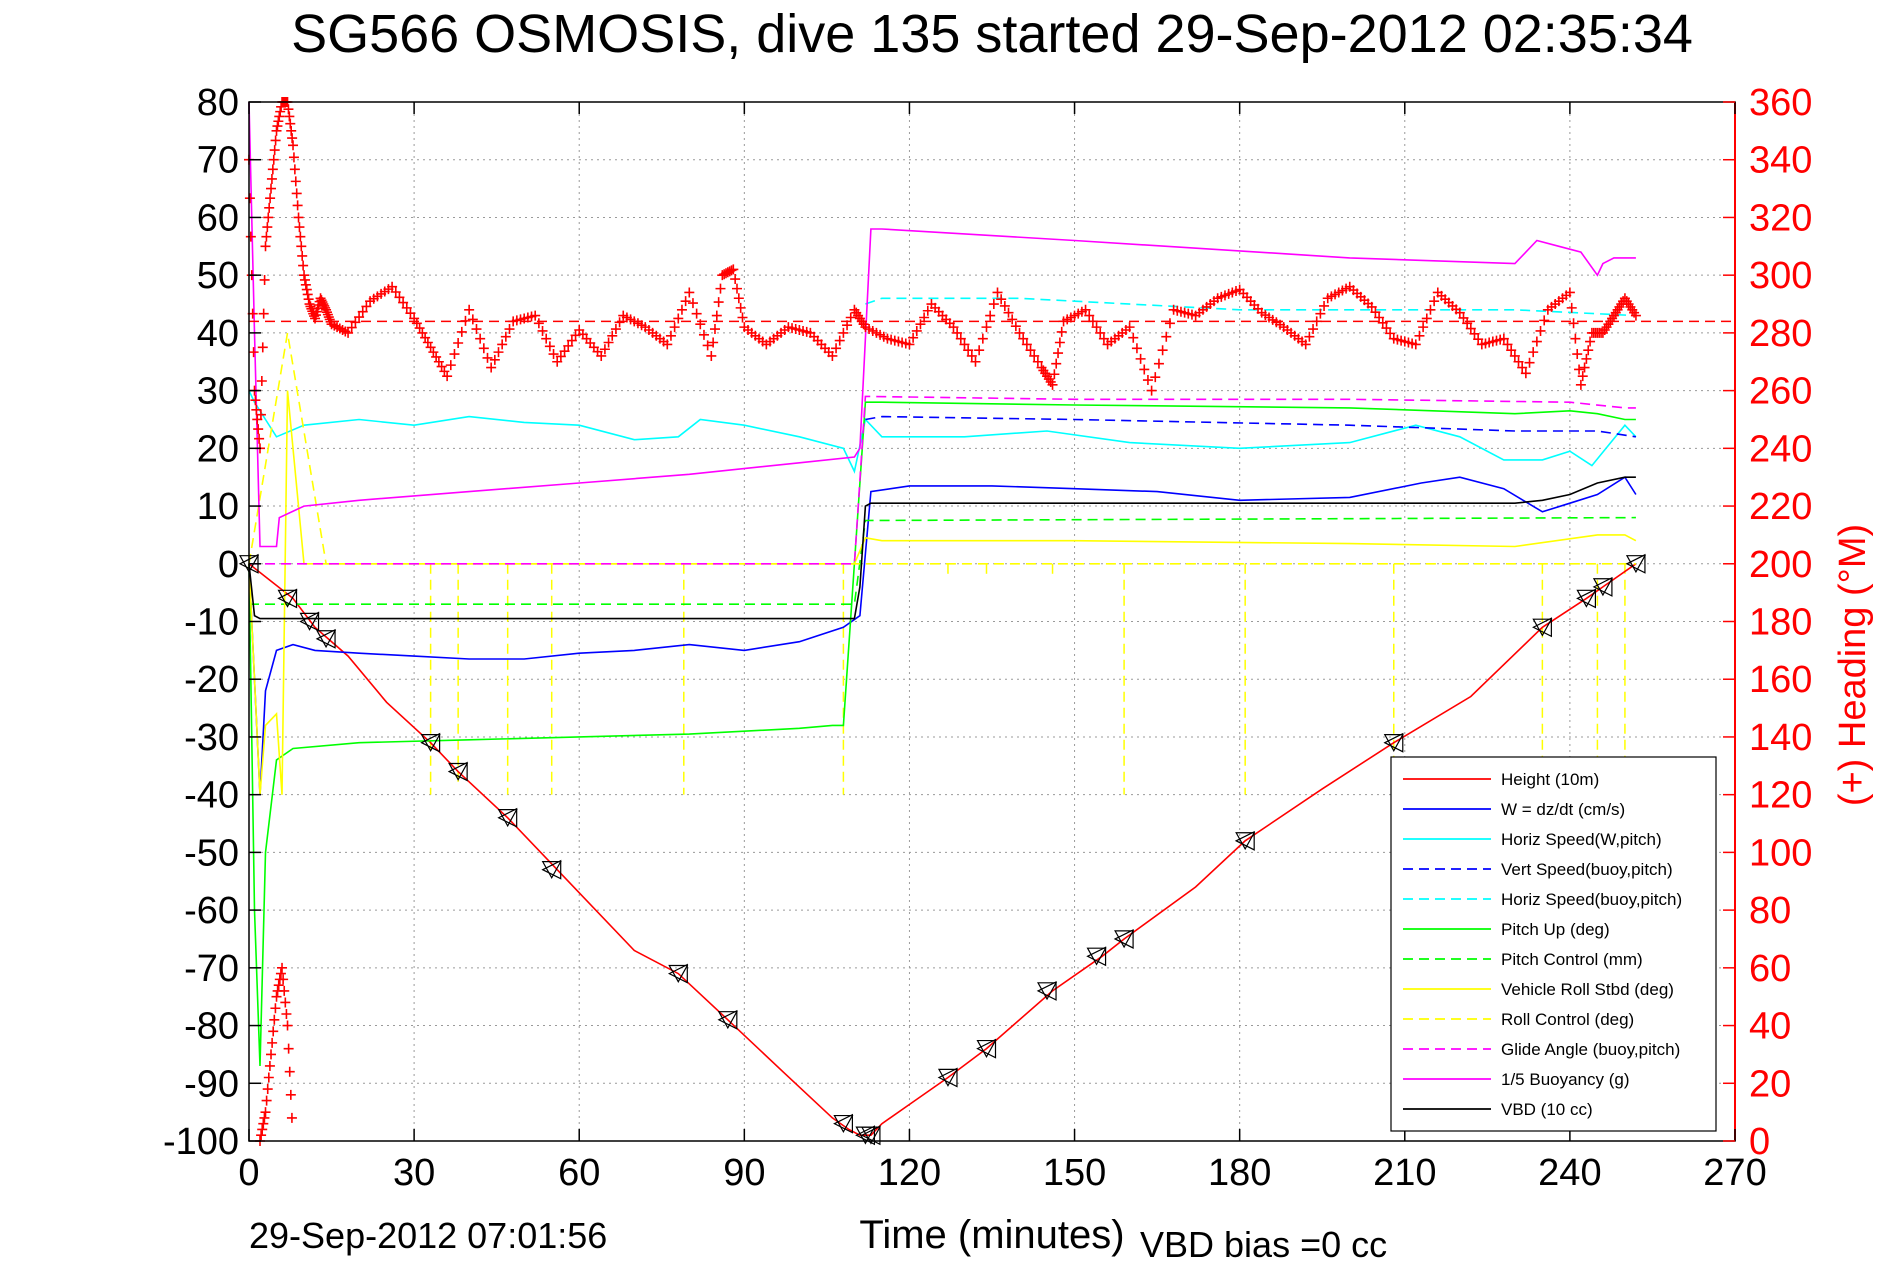 This screenshot has height=1267, width=1891. I want to click on legend-label: Horiz Speed(W,pitch), so click(1581, 839).